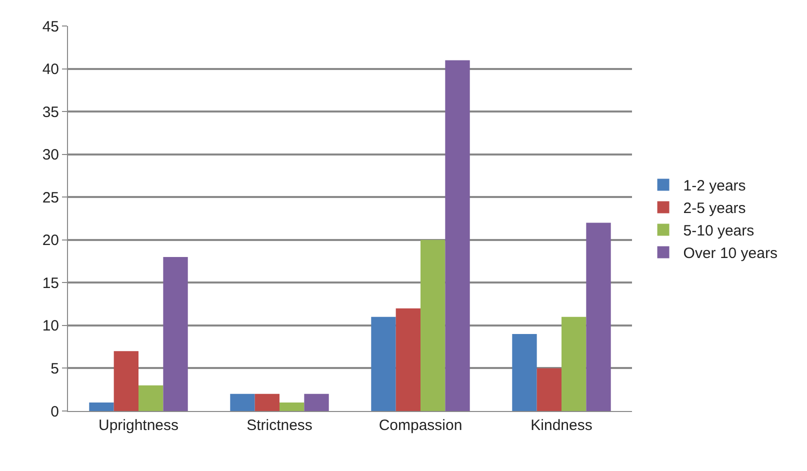 The image size is (807, 471). Describe the element at coordinates (279, 425) in the screenshot. I see `x-tick-label: Strictness` at that location.